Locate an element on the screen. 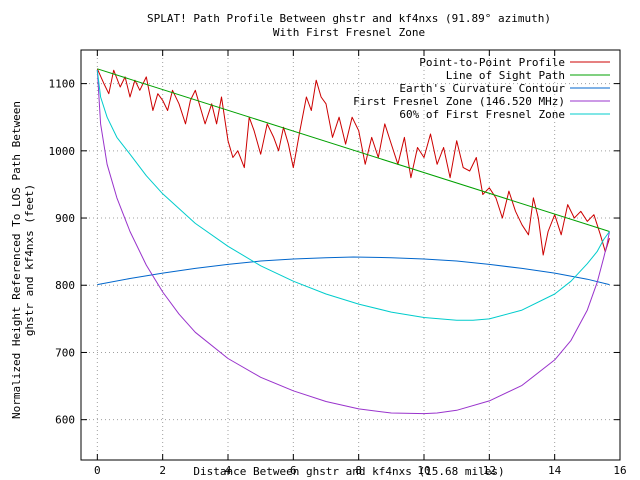  chart-subtitle: With First Fresnel Zone is located at coordinates (349, 32).